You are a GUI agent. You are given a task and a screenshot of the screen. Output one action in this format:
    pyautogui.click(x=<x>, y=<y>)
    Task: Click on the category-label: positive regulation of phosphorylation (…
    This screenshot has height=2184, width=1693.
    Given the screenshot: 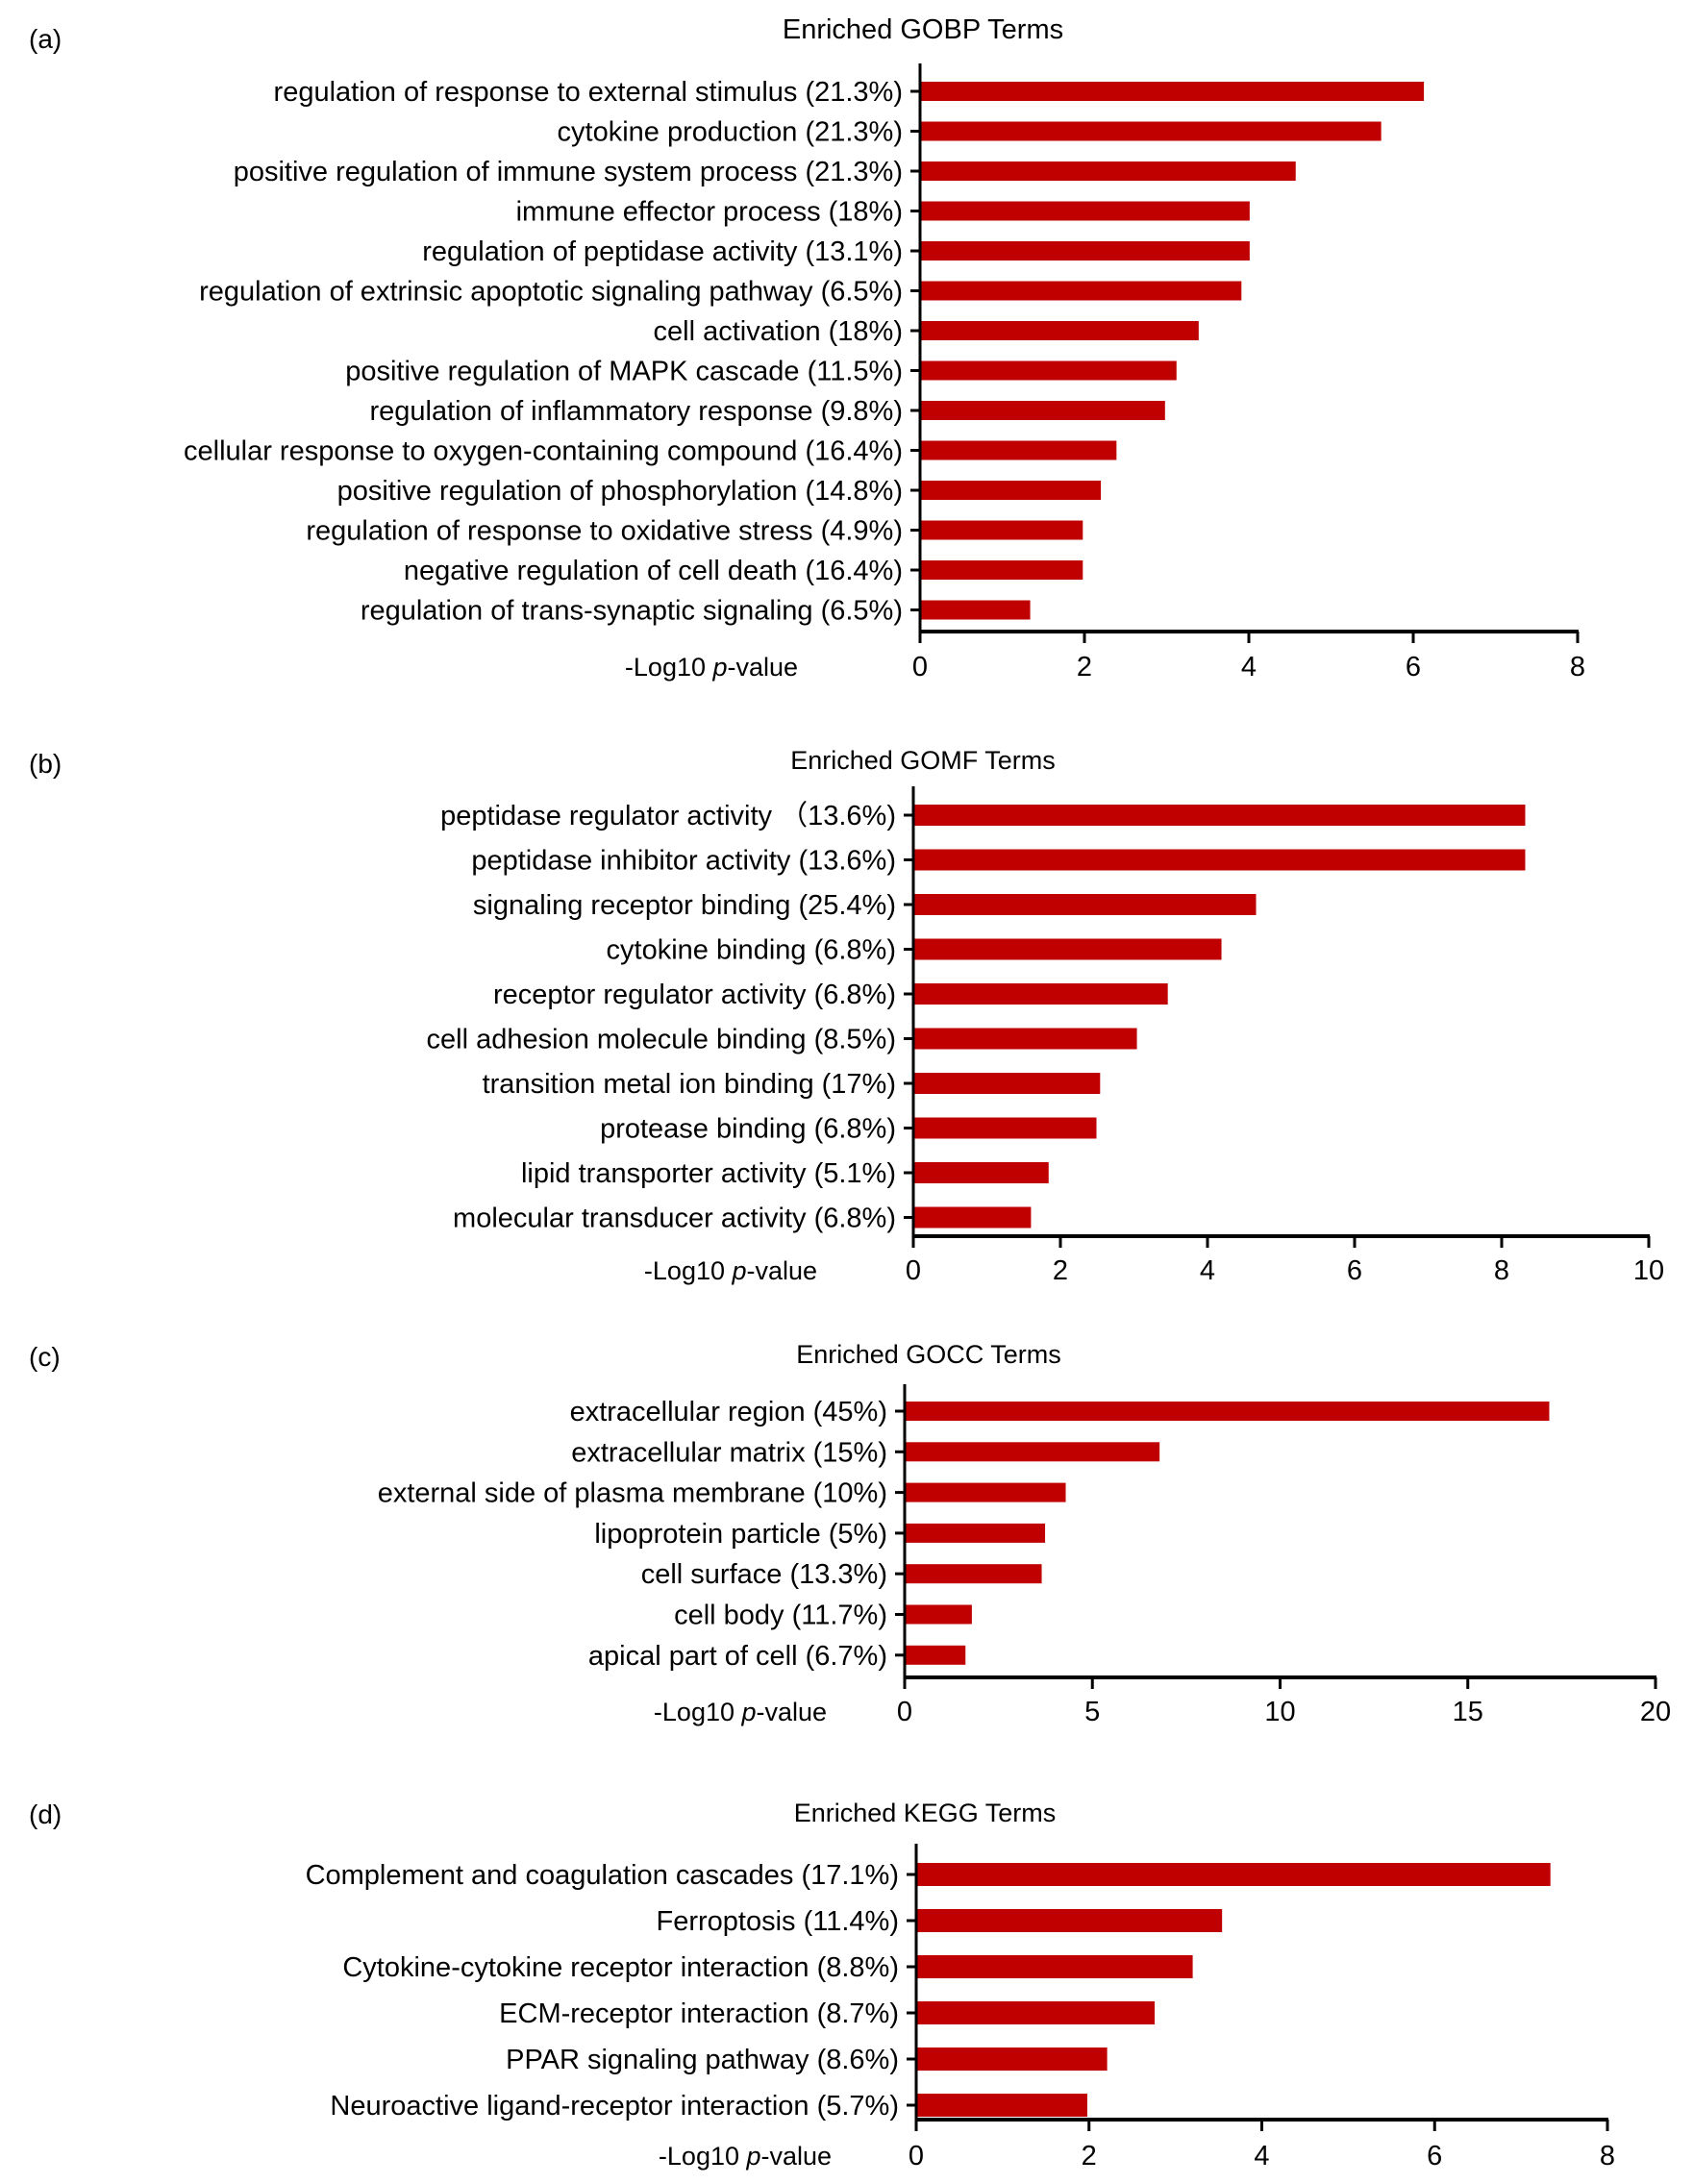 What is the action you would take?
    pyautogui.click(x=620, y=492)
    